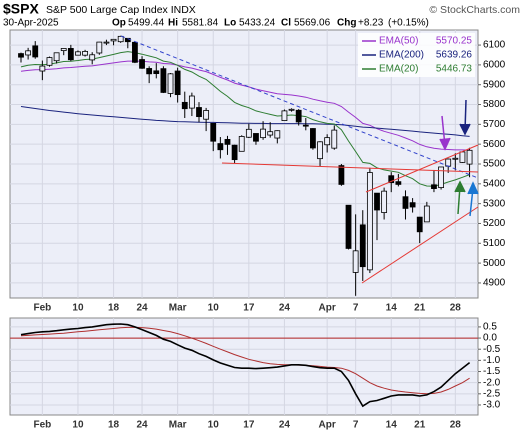 This screenshot has width=524, height=432. Describe the element at coordinates (492, 360) in the screenshot. I see `y-tick-label: -1.0` at that location.